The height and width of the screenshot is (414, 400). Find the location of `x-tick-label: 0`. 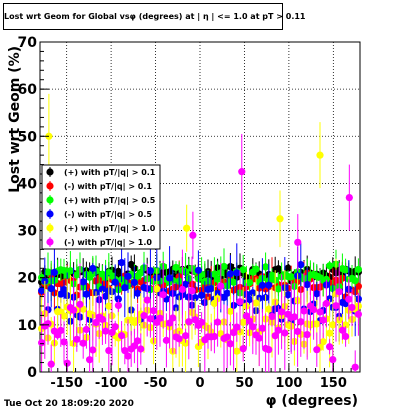

x-tick-label: 0 is located at coordinates (199, 383).